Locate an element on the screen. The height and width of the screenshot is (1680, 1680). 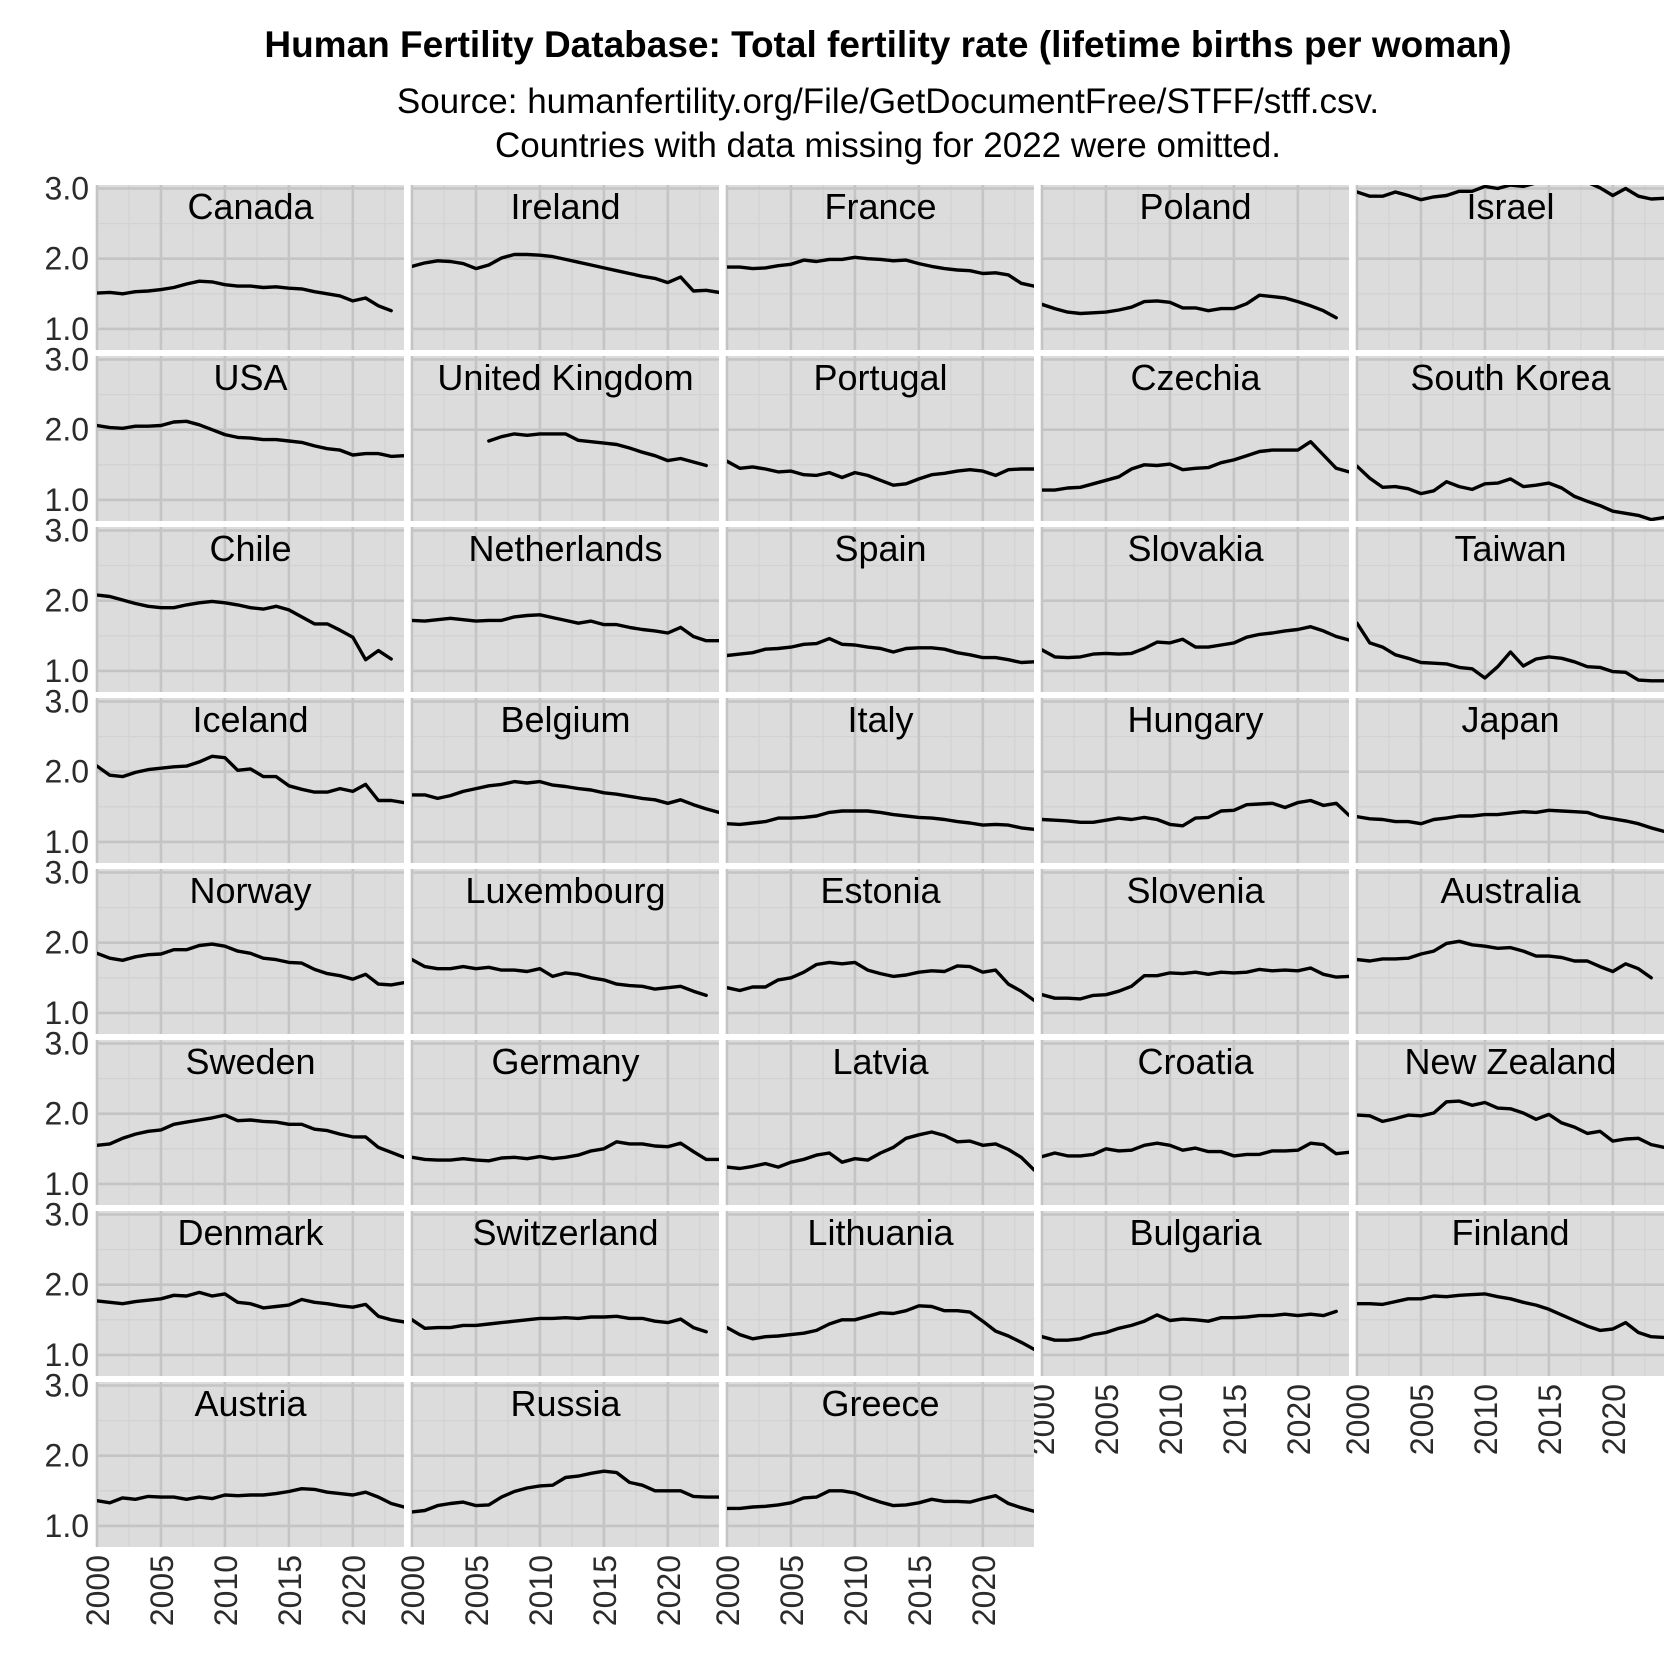
series-line-belgium is located at coordinates (565, 797).